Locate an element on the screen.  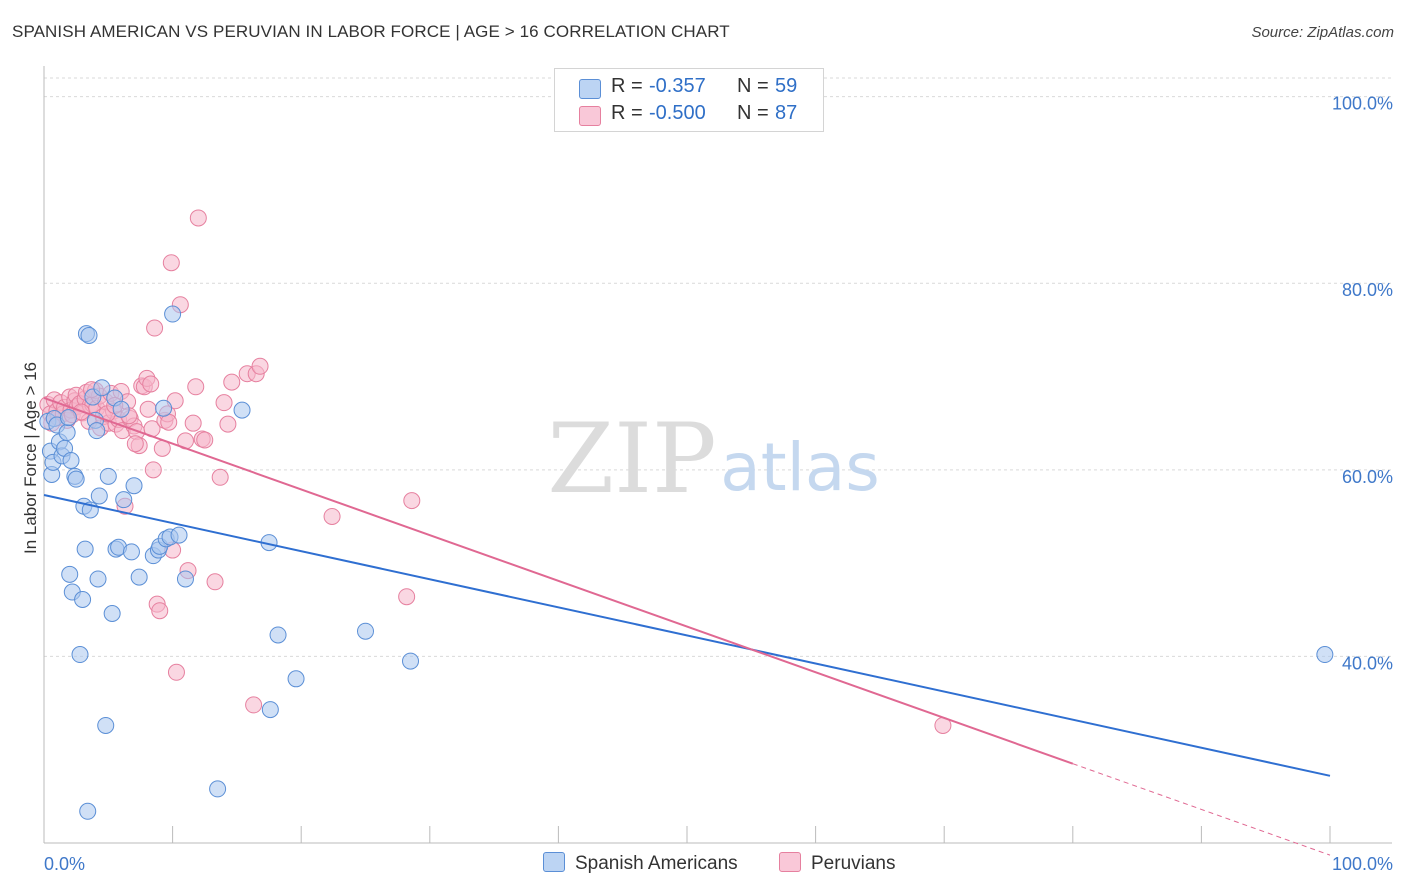
y-tick-label: 100.0% is located at coordinates (1362, 104).